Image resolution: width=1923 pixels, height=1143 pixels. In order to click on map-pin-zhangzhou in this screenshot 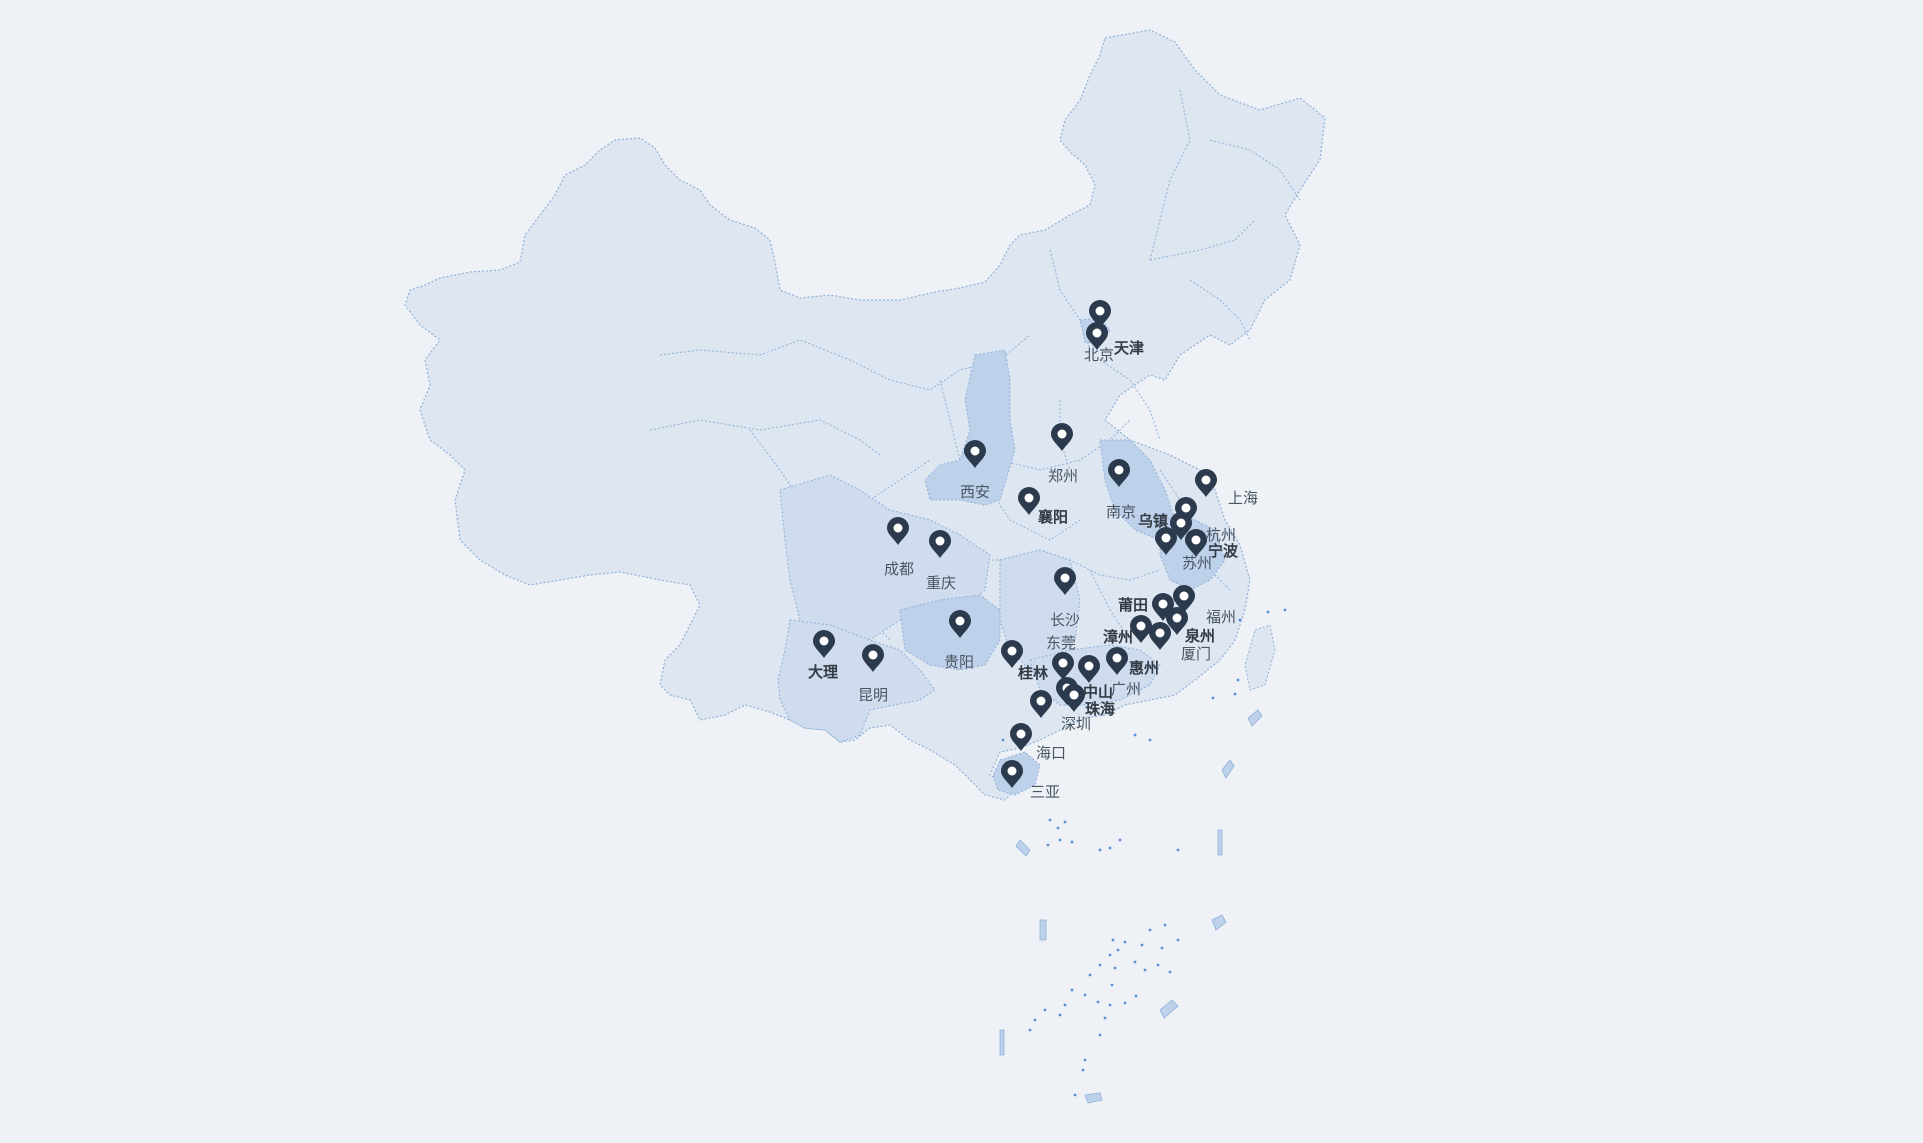, I will do `click(1141, 629)`.